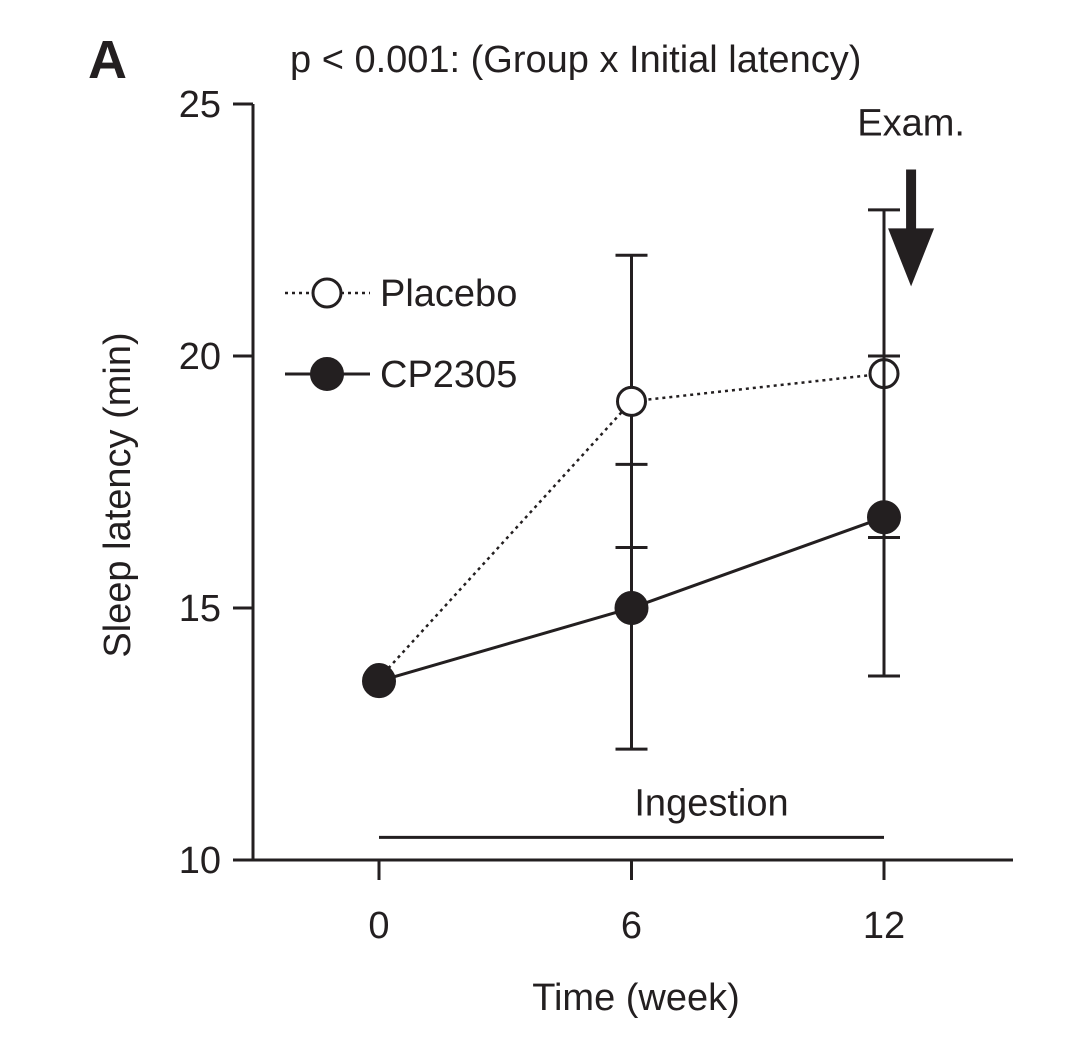  Describe the element at coordinates (711, 803) in the screenshot. I see `ingestion-label: Ingestion` at that location.